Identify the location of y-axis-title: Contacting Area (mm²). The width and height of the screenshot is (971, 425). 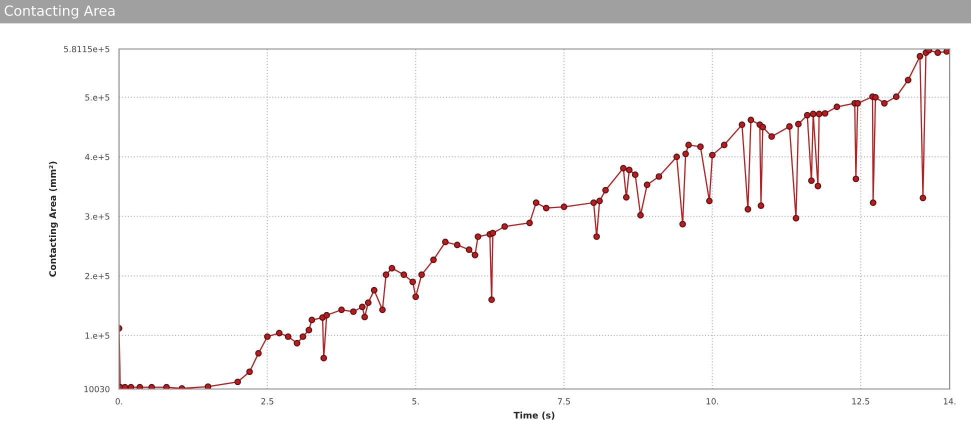
(53, 219).